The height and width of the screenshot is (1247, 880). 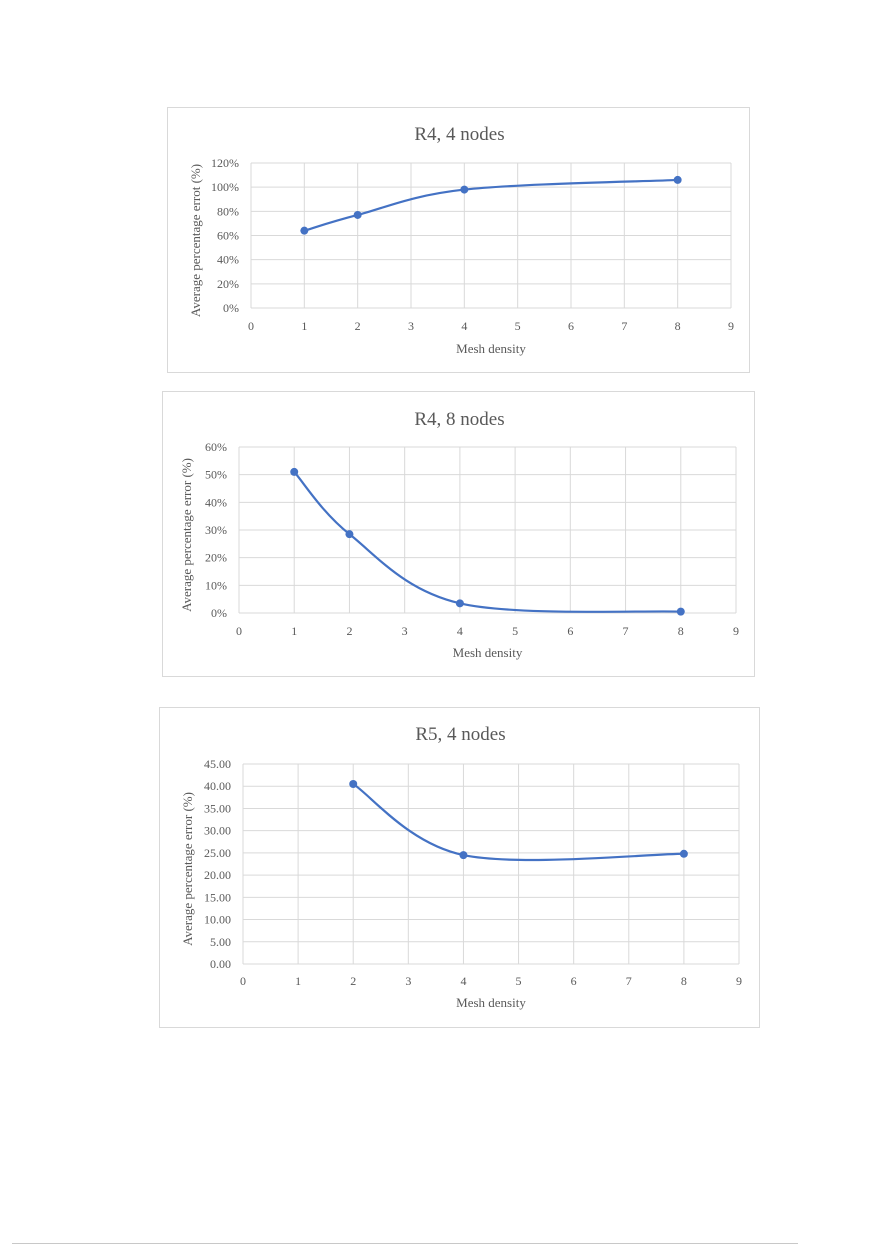 What do you see at coordinates (217, 786) in the screenshot?
I see `y-tick-label: 40.00` at bounding box center [217, 786].